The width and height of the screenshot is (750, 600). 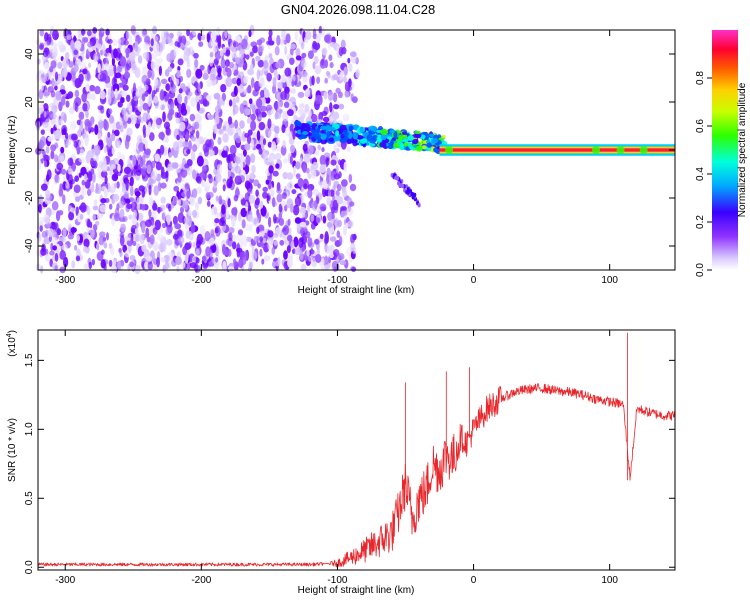 I want to click on x-tick-label: -100, so click(x=337, y=280).